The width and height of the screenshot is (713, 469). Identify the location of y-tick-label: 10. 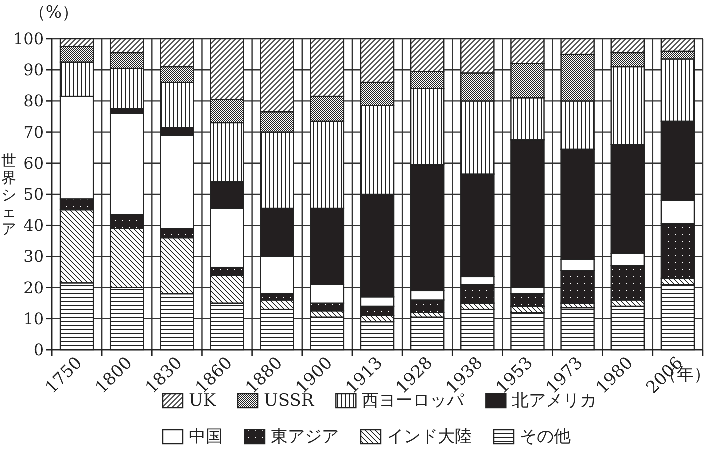
(34, 318).